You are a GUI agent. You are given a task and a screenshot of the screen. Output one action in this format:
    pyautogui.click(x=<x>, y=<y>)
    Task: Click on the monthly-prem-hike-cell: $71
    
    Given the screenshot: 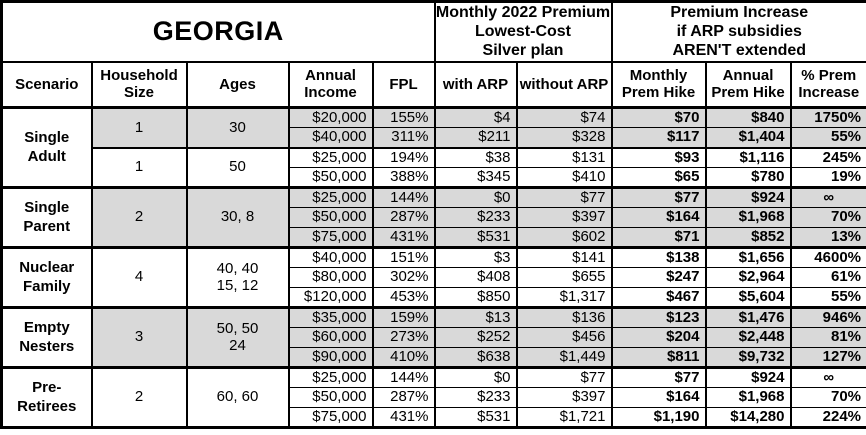 What is the action you would take?
    pyautogui.click(x=658, y=238)
    